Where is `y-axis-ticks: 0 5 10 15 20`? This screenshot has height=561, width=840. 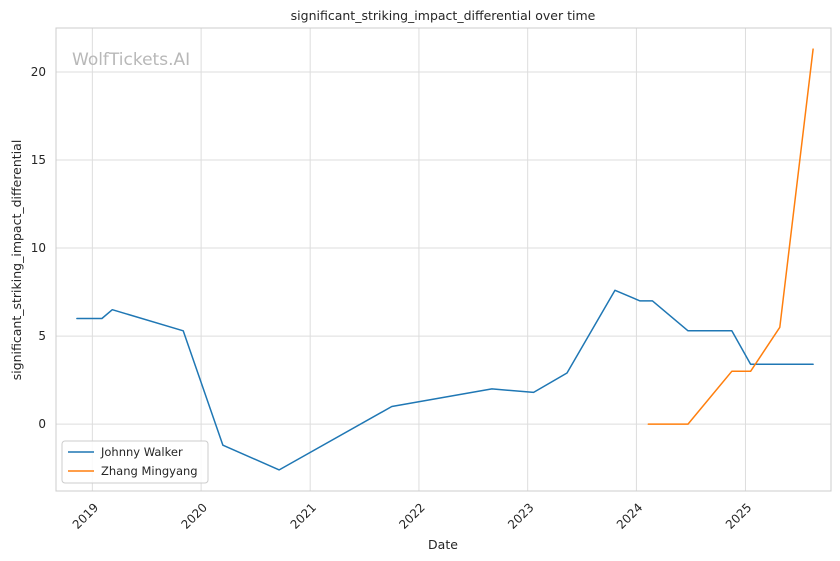
y-axis-ticks: 0 5 10 15 20 is located at coordinates (38, 248).